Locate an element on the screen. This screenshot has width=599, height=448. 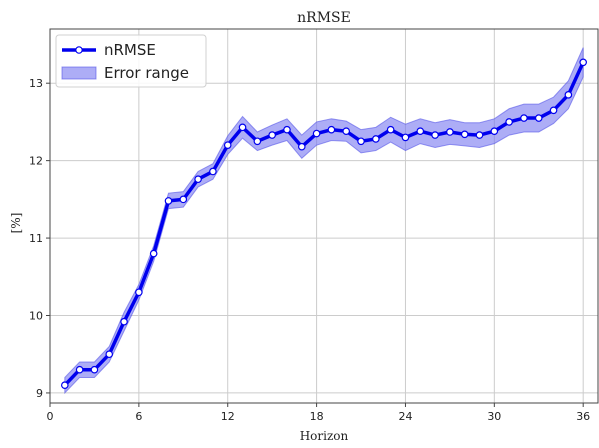
y-axis-label: [%] is located at coordinates (16, 223).